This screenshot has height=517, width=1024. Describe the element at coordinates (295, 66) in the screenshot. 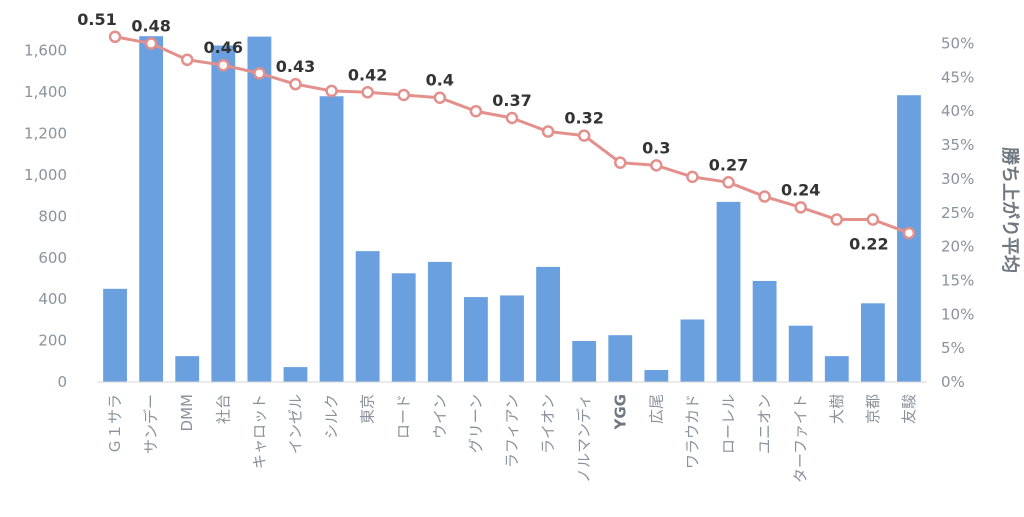

I see `data-label: 0.43` at that location.